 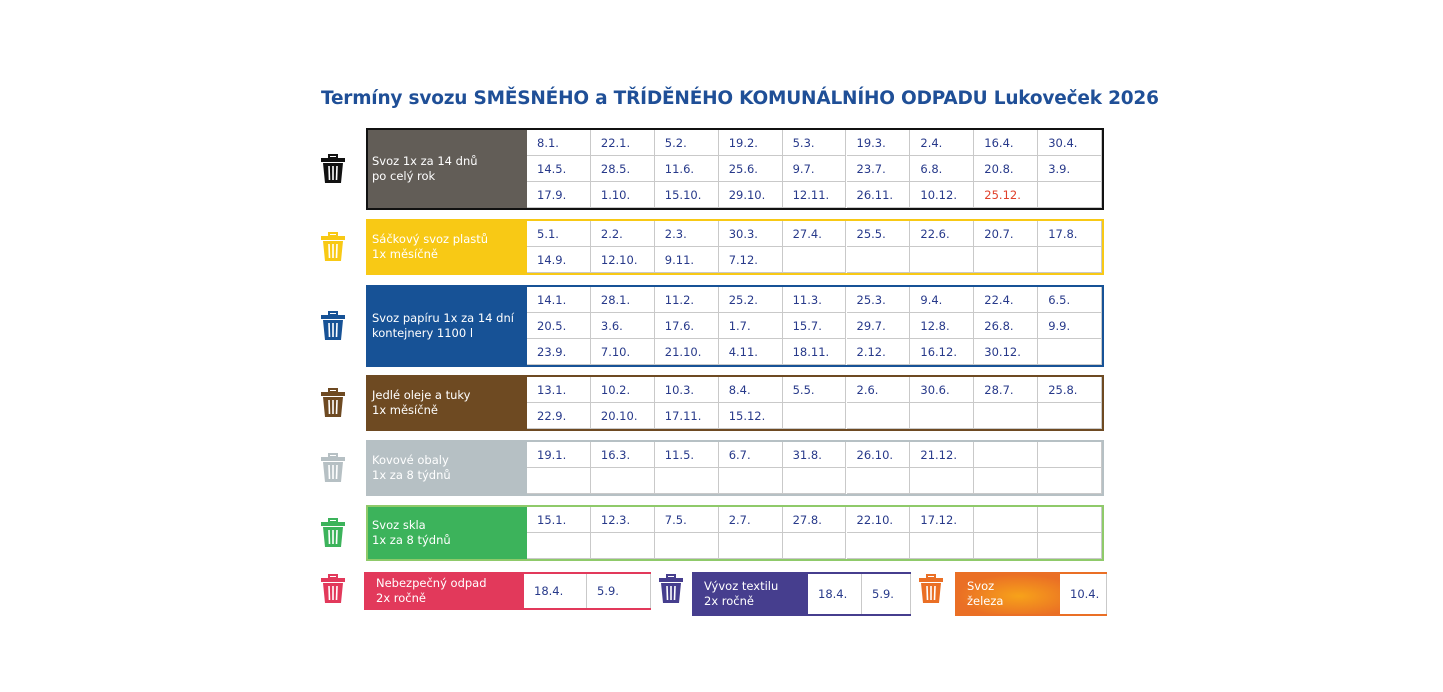 What do you see at coordinates (410, 460) in the screenshot?
I see `label-line: Kovové obaly` at bounding box center [410, 460].